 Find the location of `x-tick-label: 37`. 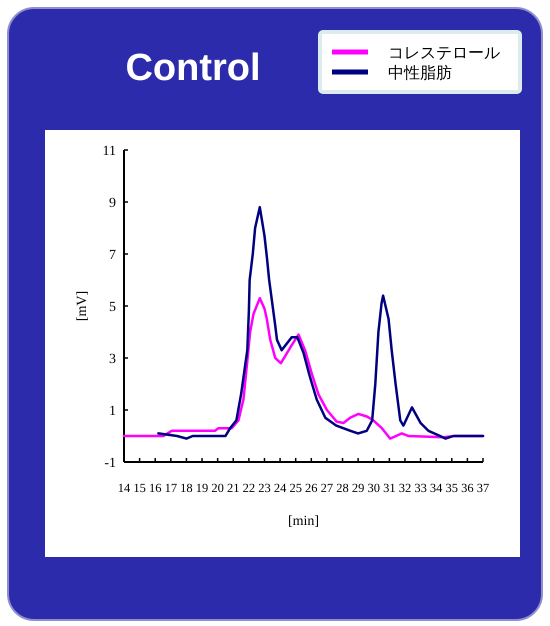

x-tick-label: 37 is located at coordinates (483, 488).